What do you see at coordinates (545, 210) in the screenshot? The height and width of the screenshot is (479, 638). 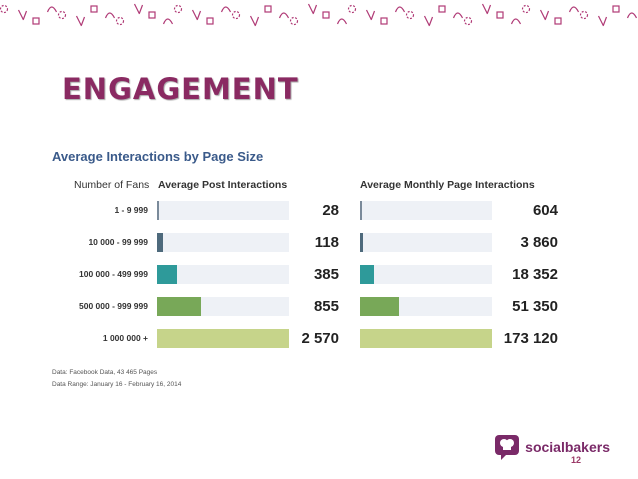 I see `bar-value-label: 604` at bounding box center [545, 210].